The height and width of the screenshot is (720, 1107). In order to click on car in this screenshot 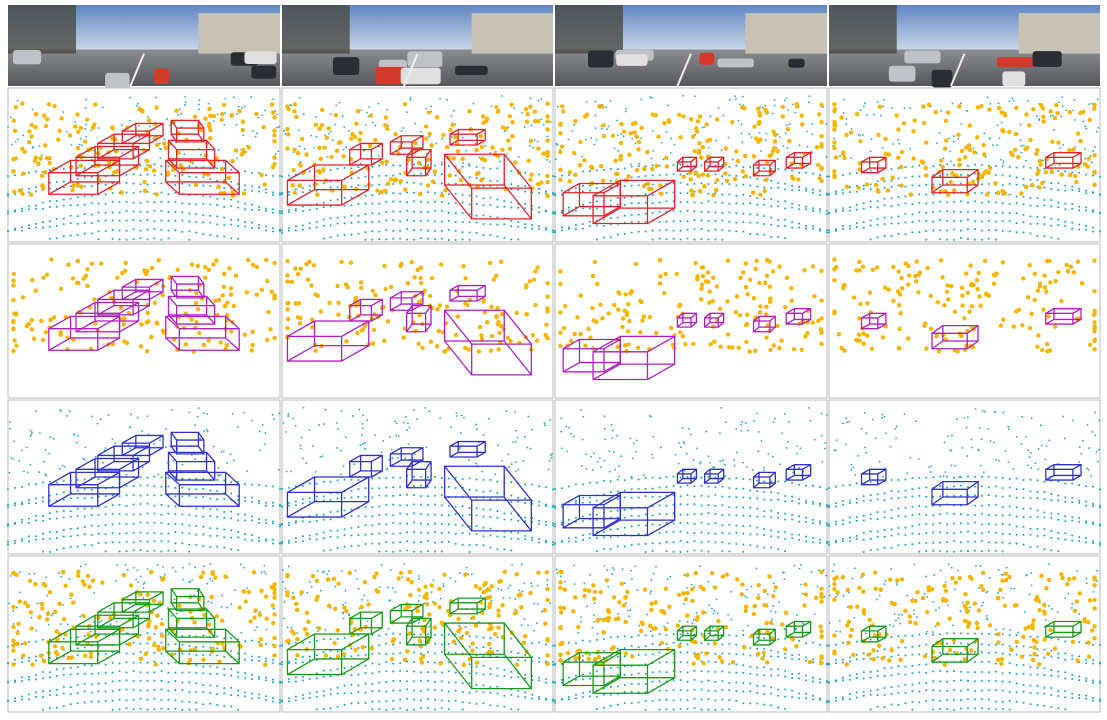, I will do `click(707, 58)`.